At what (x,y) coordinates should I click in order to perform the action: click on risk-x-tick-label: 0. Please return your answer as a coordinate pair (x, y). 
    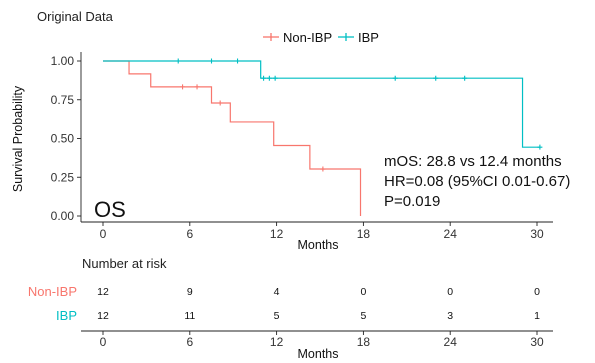
    Looking at the image, I should click on (103, 342).